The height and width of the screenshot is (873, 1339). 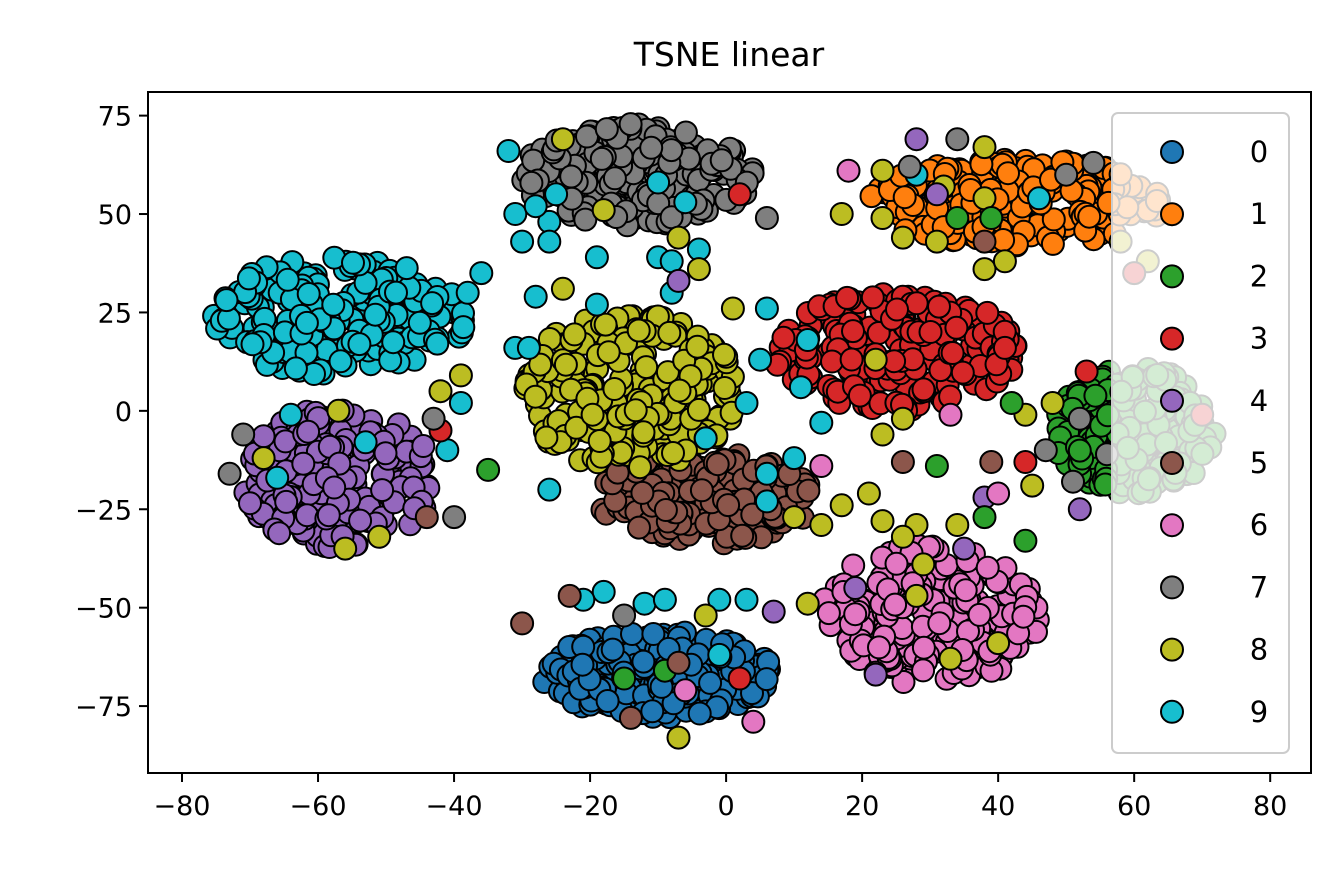 What do you see at coordinates (1134, 806) in the screenshot?
I see `x-tick-label: 60` at bounding box center [1134, 806].